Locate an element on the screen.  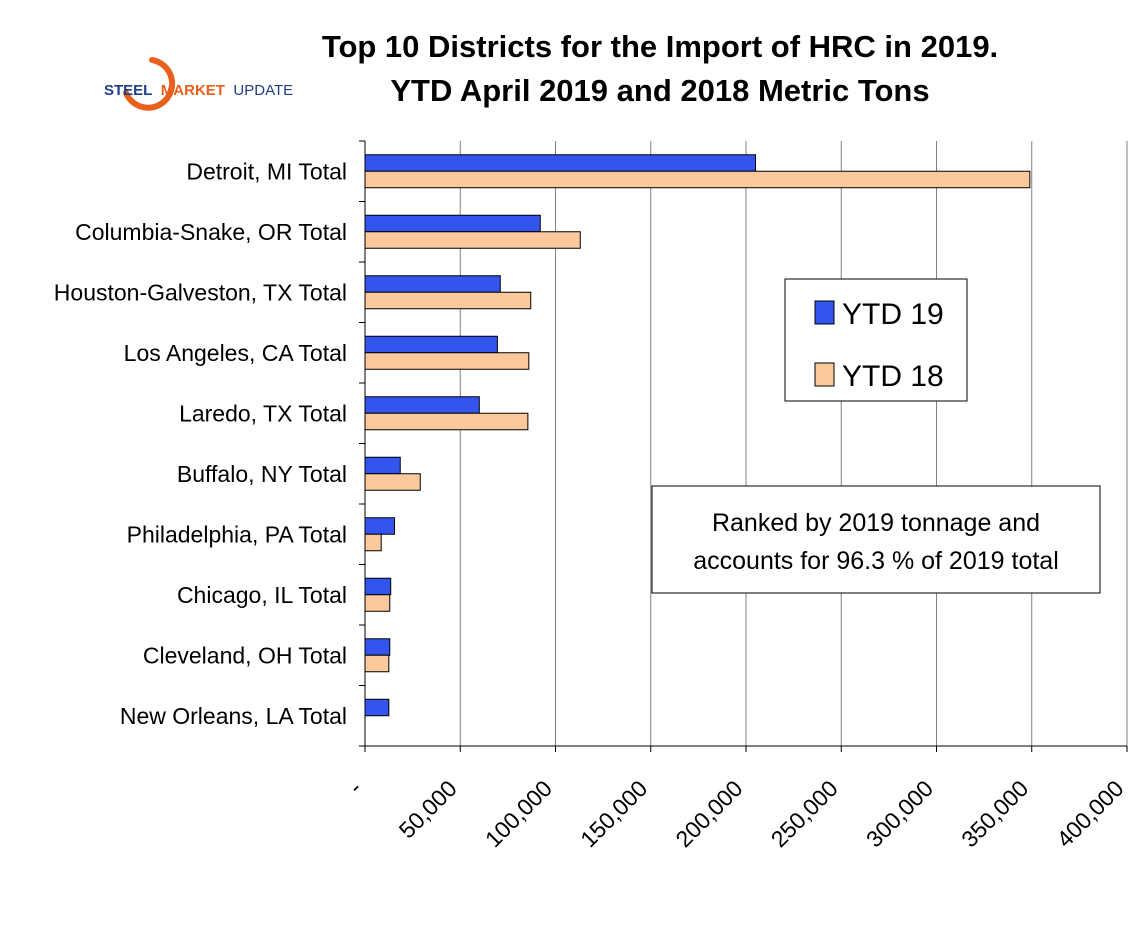
legend-label-ytd18: YTD 18 is located at coordinates (893, 376).